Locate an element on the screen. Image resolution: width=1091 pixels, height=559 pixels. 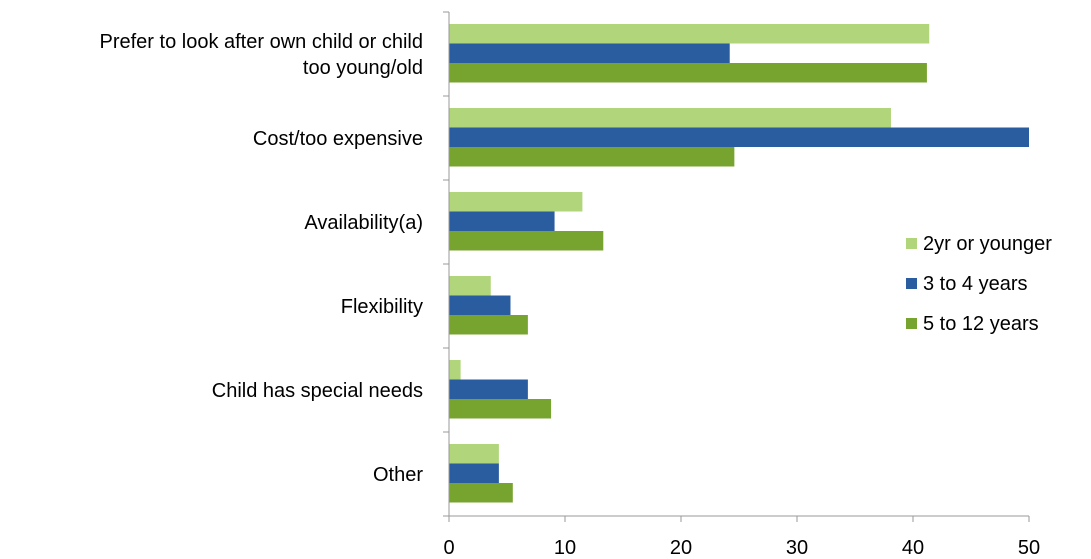
legend-label: 3 to 4 years is located at coordinates (975, 284).